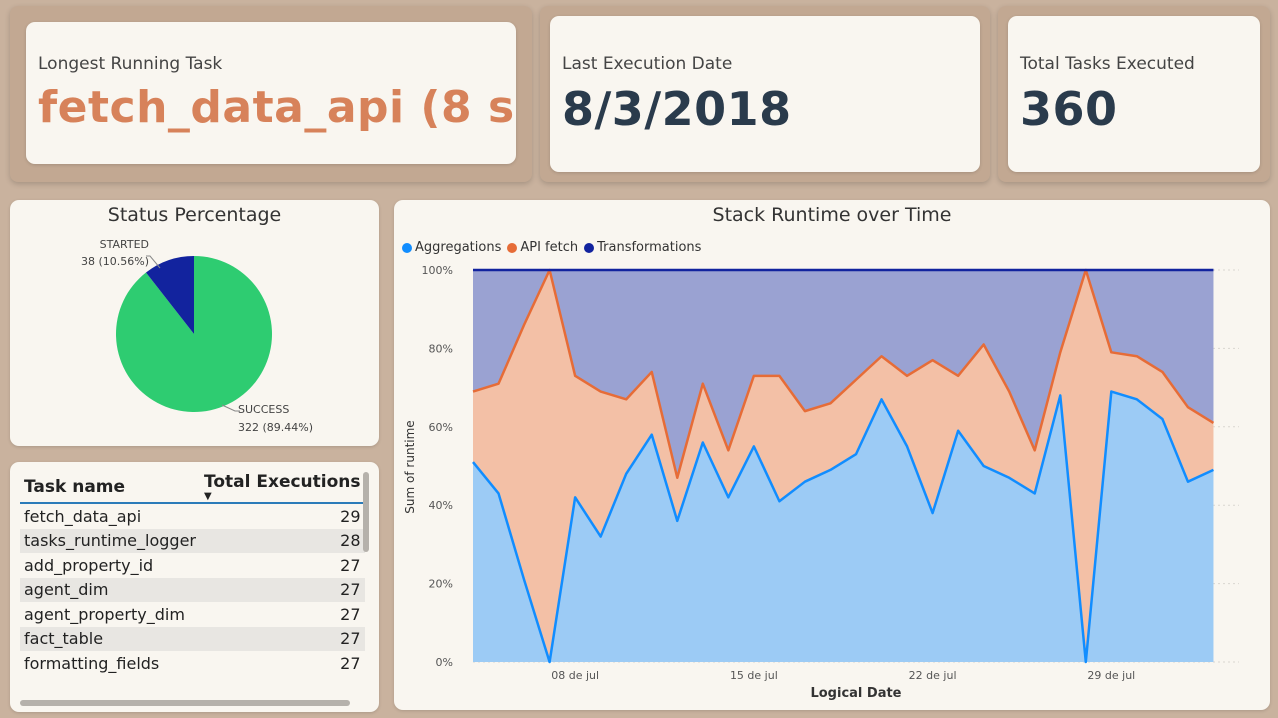  I want to click on table-row: add_property_id 27, so click(192, 565).